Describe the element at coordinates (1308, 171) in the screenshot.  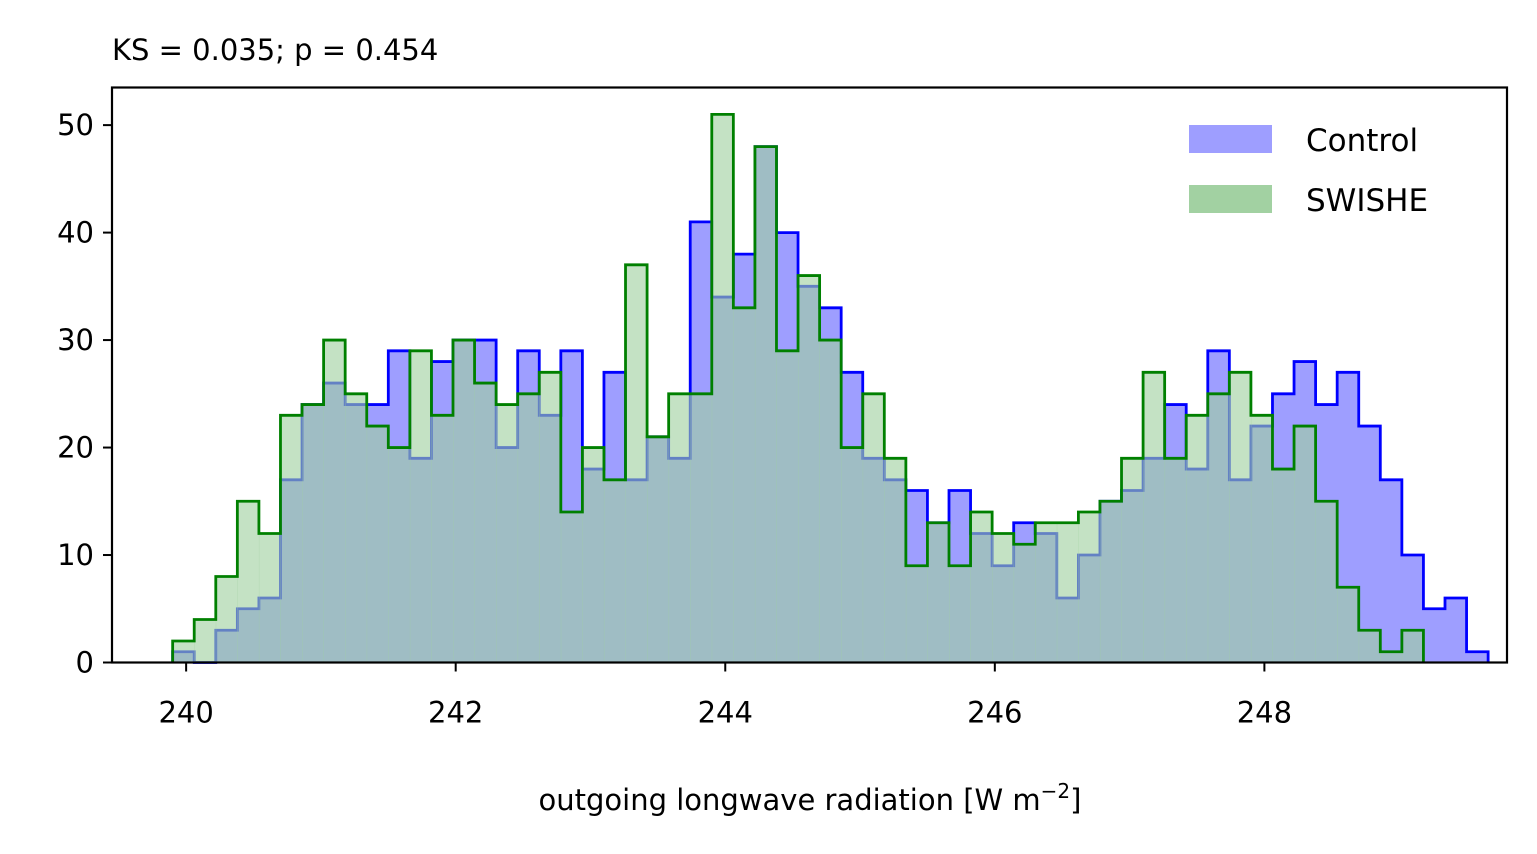
I see `legend: Control SWISHE` at that location.